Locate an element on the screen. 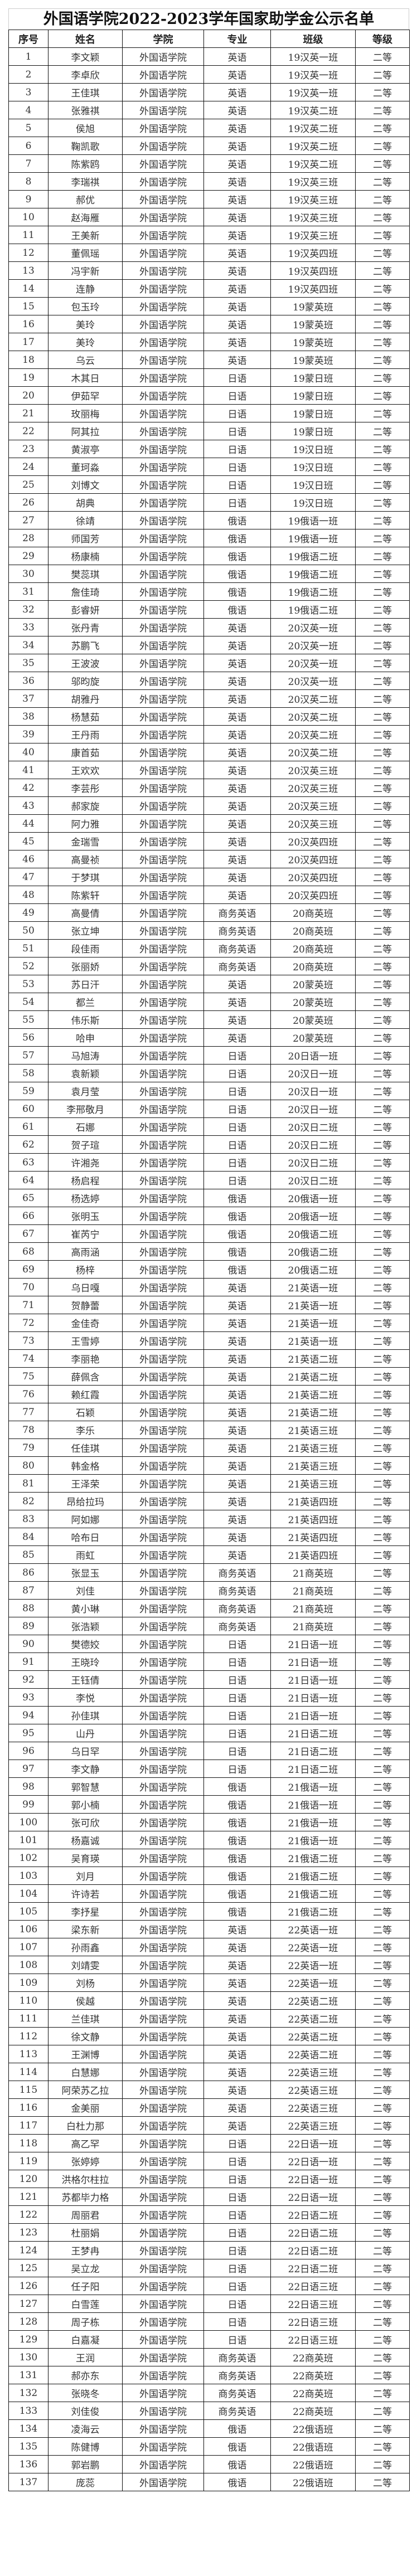 This screenshot has width=417, height=2576. cell-class: 19汉英一班 is located at coordinates (313, 92).